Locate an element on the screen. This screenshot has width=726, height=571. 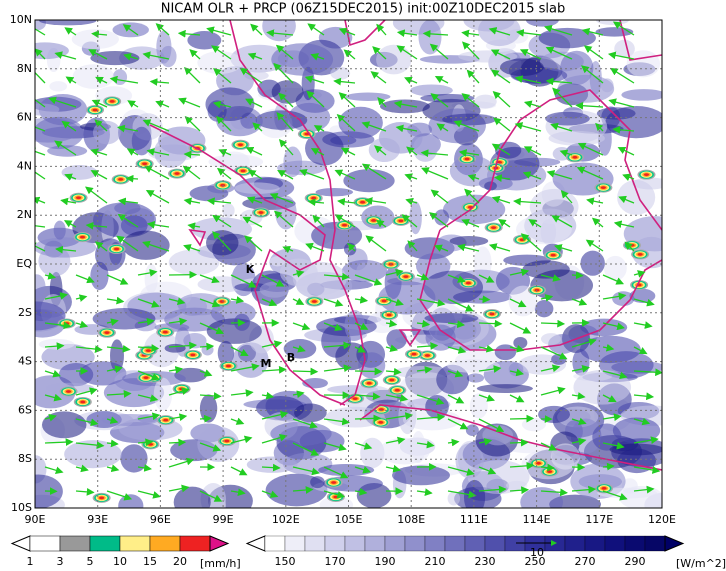
bar-label: 3 is located at coordinates (60, 561).